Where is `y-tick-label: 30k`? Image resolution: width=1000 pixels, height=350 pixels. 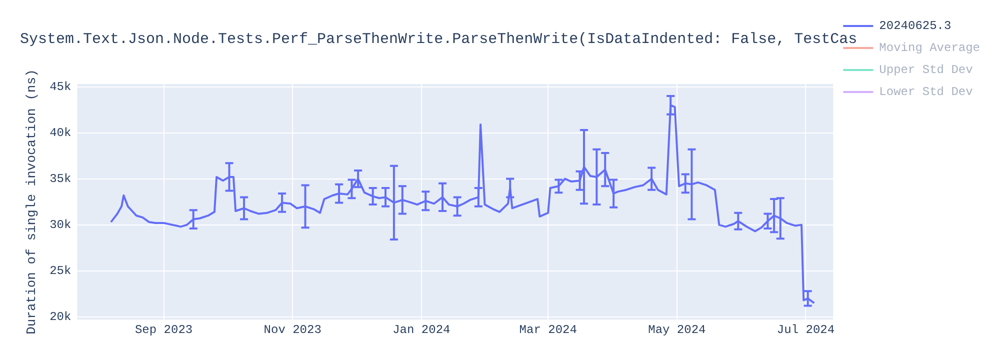 y-tick-label: 30k is located at coordinates (61, 225).